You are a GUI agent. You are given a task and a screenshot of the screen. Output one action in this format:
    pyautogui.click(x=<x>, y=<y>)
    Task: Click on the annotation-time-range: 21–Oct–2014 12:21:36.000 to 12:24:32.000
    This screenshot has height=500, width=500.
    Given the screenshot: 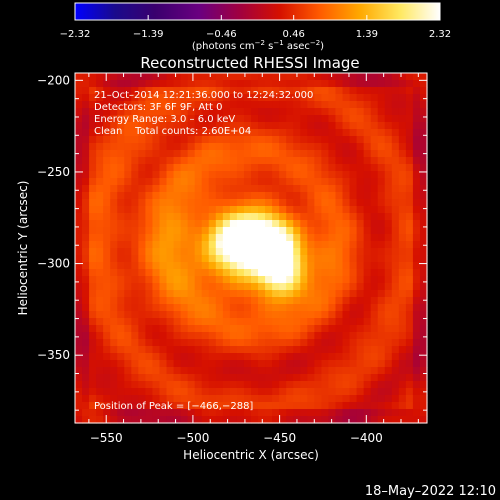 What is the action you would take?
    pyautogui.click(x=203, y=95)
    